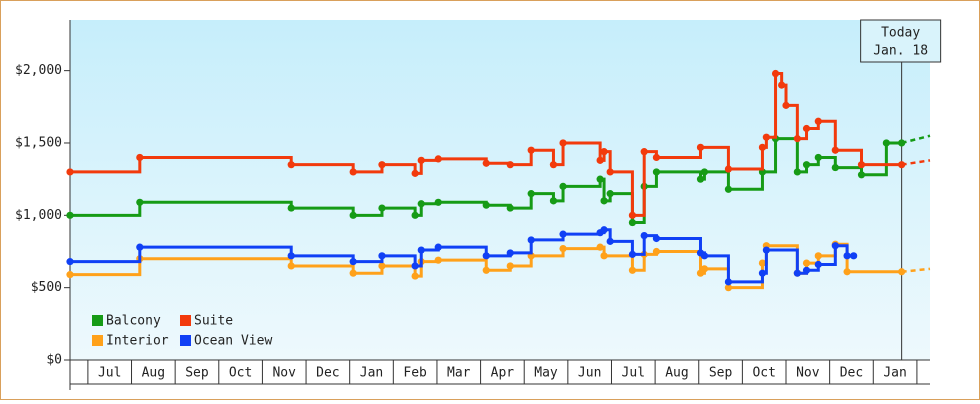  I want to click on x-tick-label: Jan, so click(894, 373).